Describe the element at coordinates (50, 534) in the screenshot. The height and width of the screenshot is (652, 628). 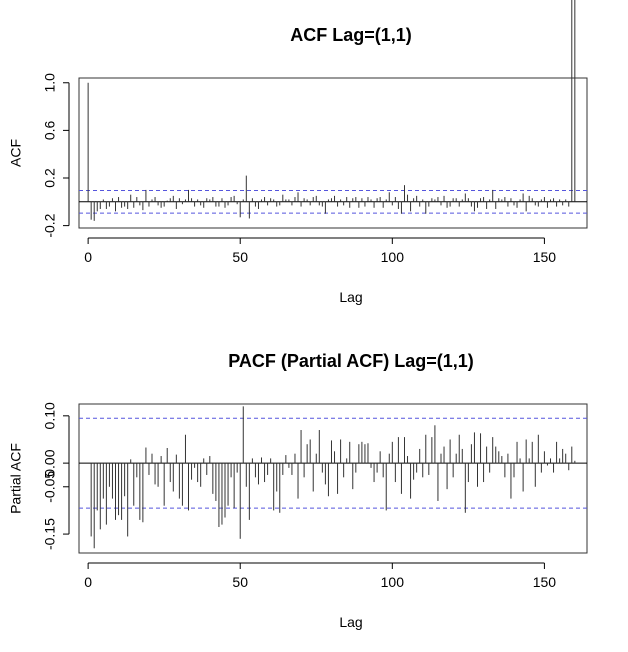
I see `y-tick-label: -0.15` at that location.